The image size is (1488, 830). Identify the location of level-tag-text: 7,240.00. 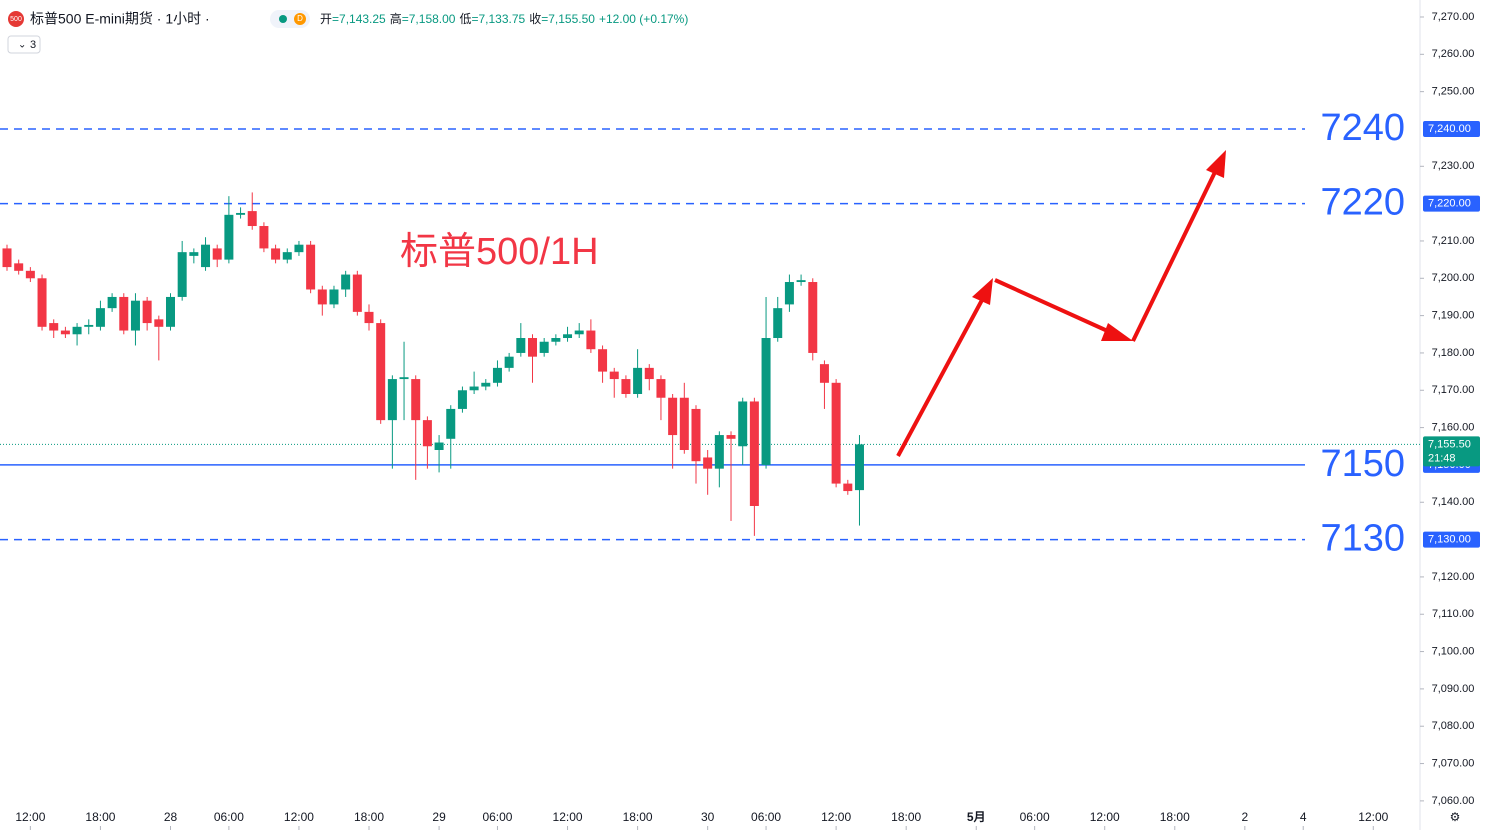
(1449, 129).